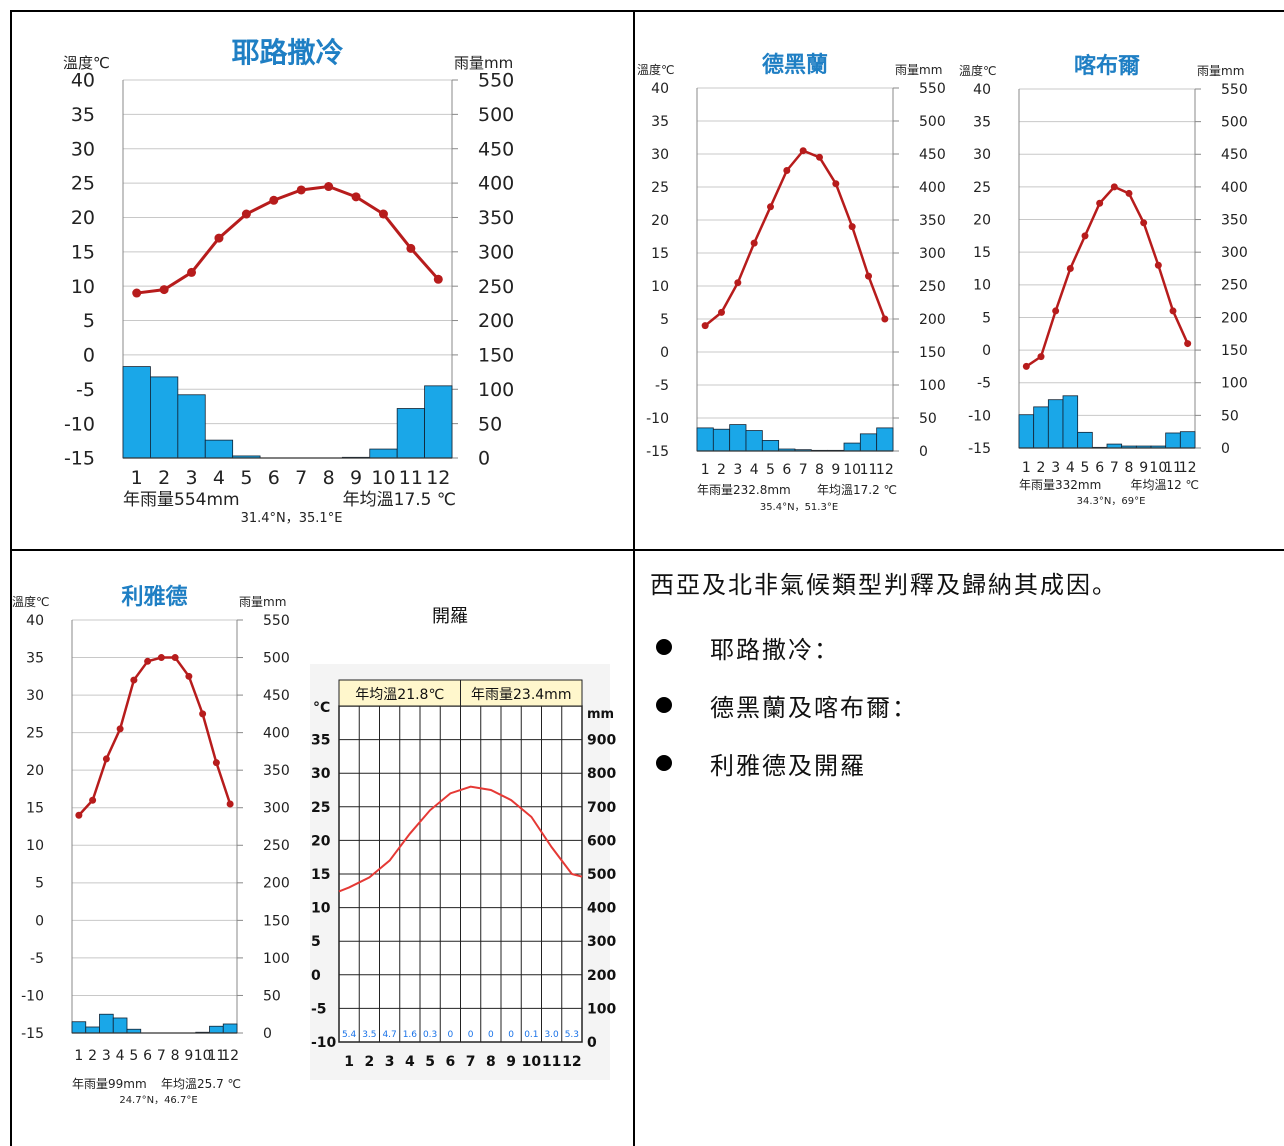 The width and height of the screenshot is (1284, 1146). Describe the element at coordinates (932, 89) in the screenshot. I see `y-right-tick-label: 550` at that location.